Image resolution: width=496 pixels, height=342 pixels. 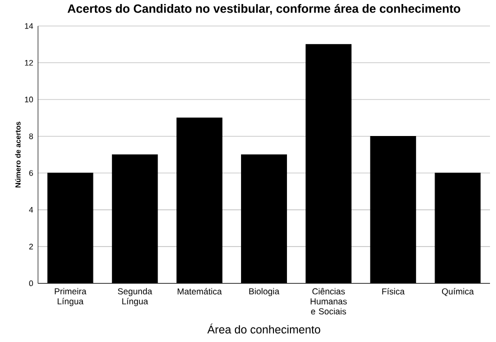 I want to click on x-tick-label: Ciências Humanas e Sociais, so click(x=328, y=301).